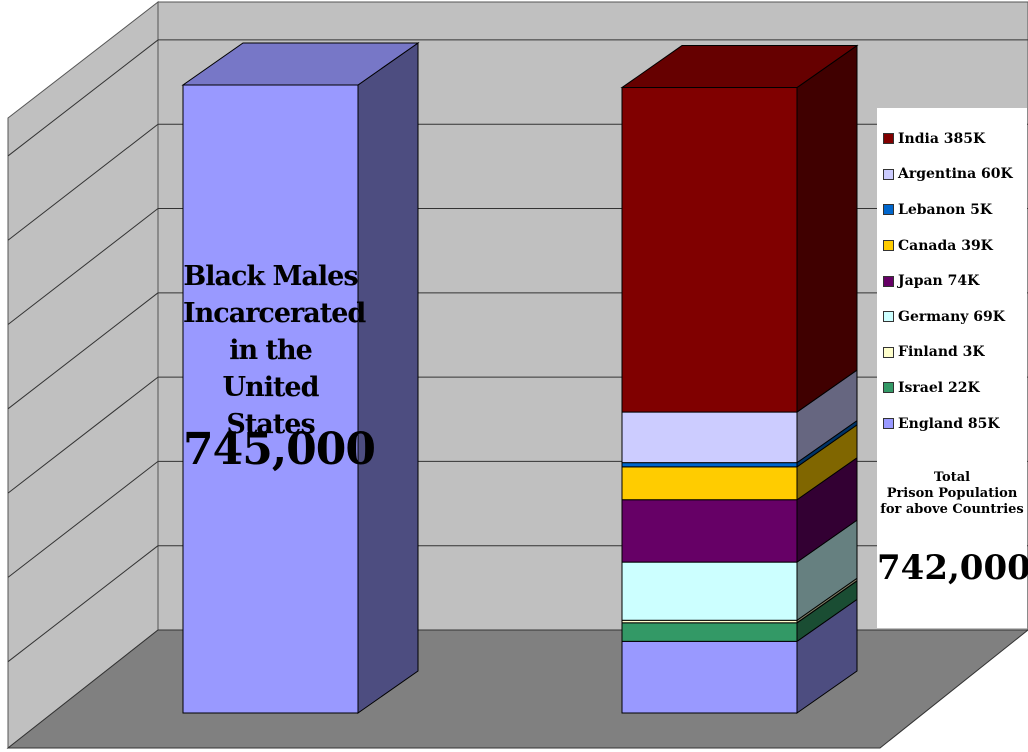 This screenshot has height=752, width=1028. Describe the element at coordinates (952, 509) in the screenshot. I see `total-label-line: for above Countries` at that location.